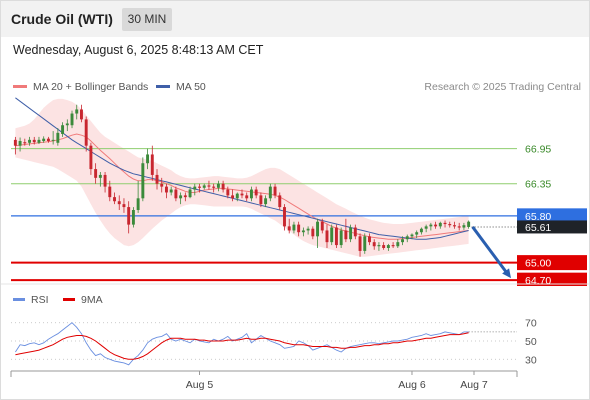  Describe the element at coordinates (552, 227) in the screenshot. I see `last-price-tag` at that location.